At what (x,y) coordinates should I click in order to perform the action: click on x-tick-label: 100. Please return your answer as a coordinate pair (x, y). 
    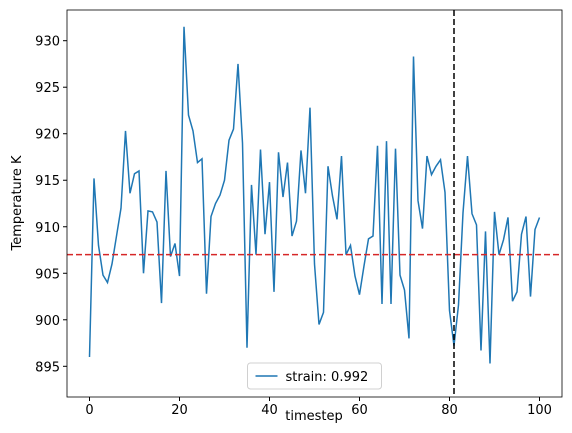
    Looking at the image, I should click on (539, 410).